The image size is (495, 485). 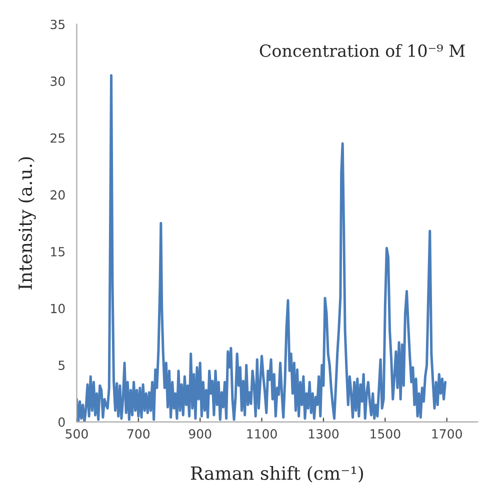 What do you see at coordinates (447, 434) in the screenshot?
I see `x-tick-label: 1700` at bounding box center [447, 434].